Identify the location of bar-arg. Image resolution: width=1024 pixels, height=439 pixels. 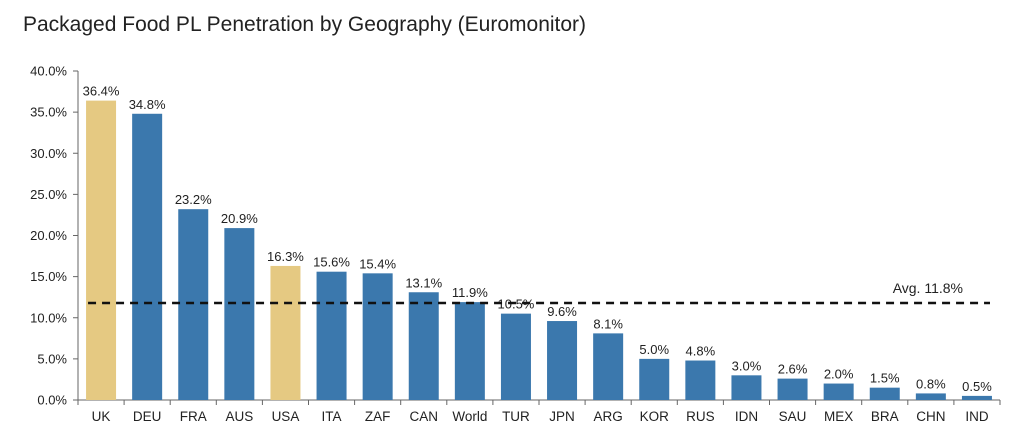
(608, 366).